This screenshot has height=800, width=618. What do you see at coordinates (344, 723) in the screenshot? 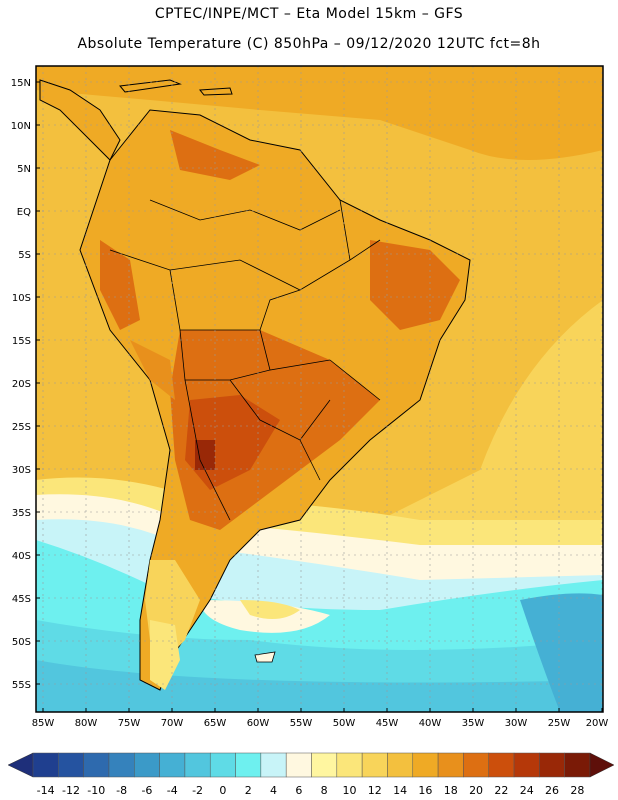
I see `lon-label: 50W` at bounding box center [344, 723].